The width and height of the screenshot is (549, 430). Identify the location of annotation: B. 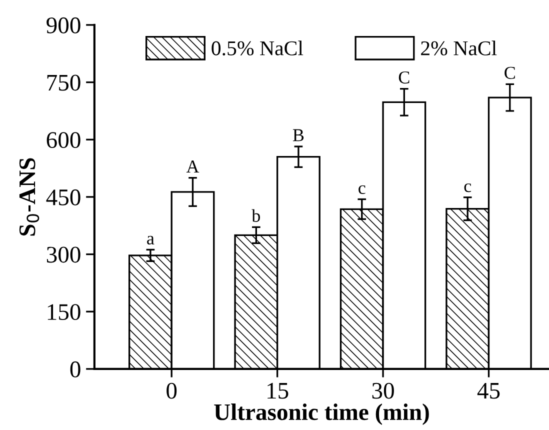
(298, 135).